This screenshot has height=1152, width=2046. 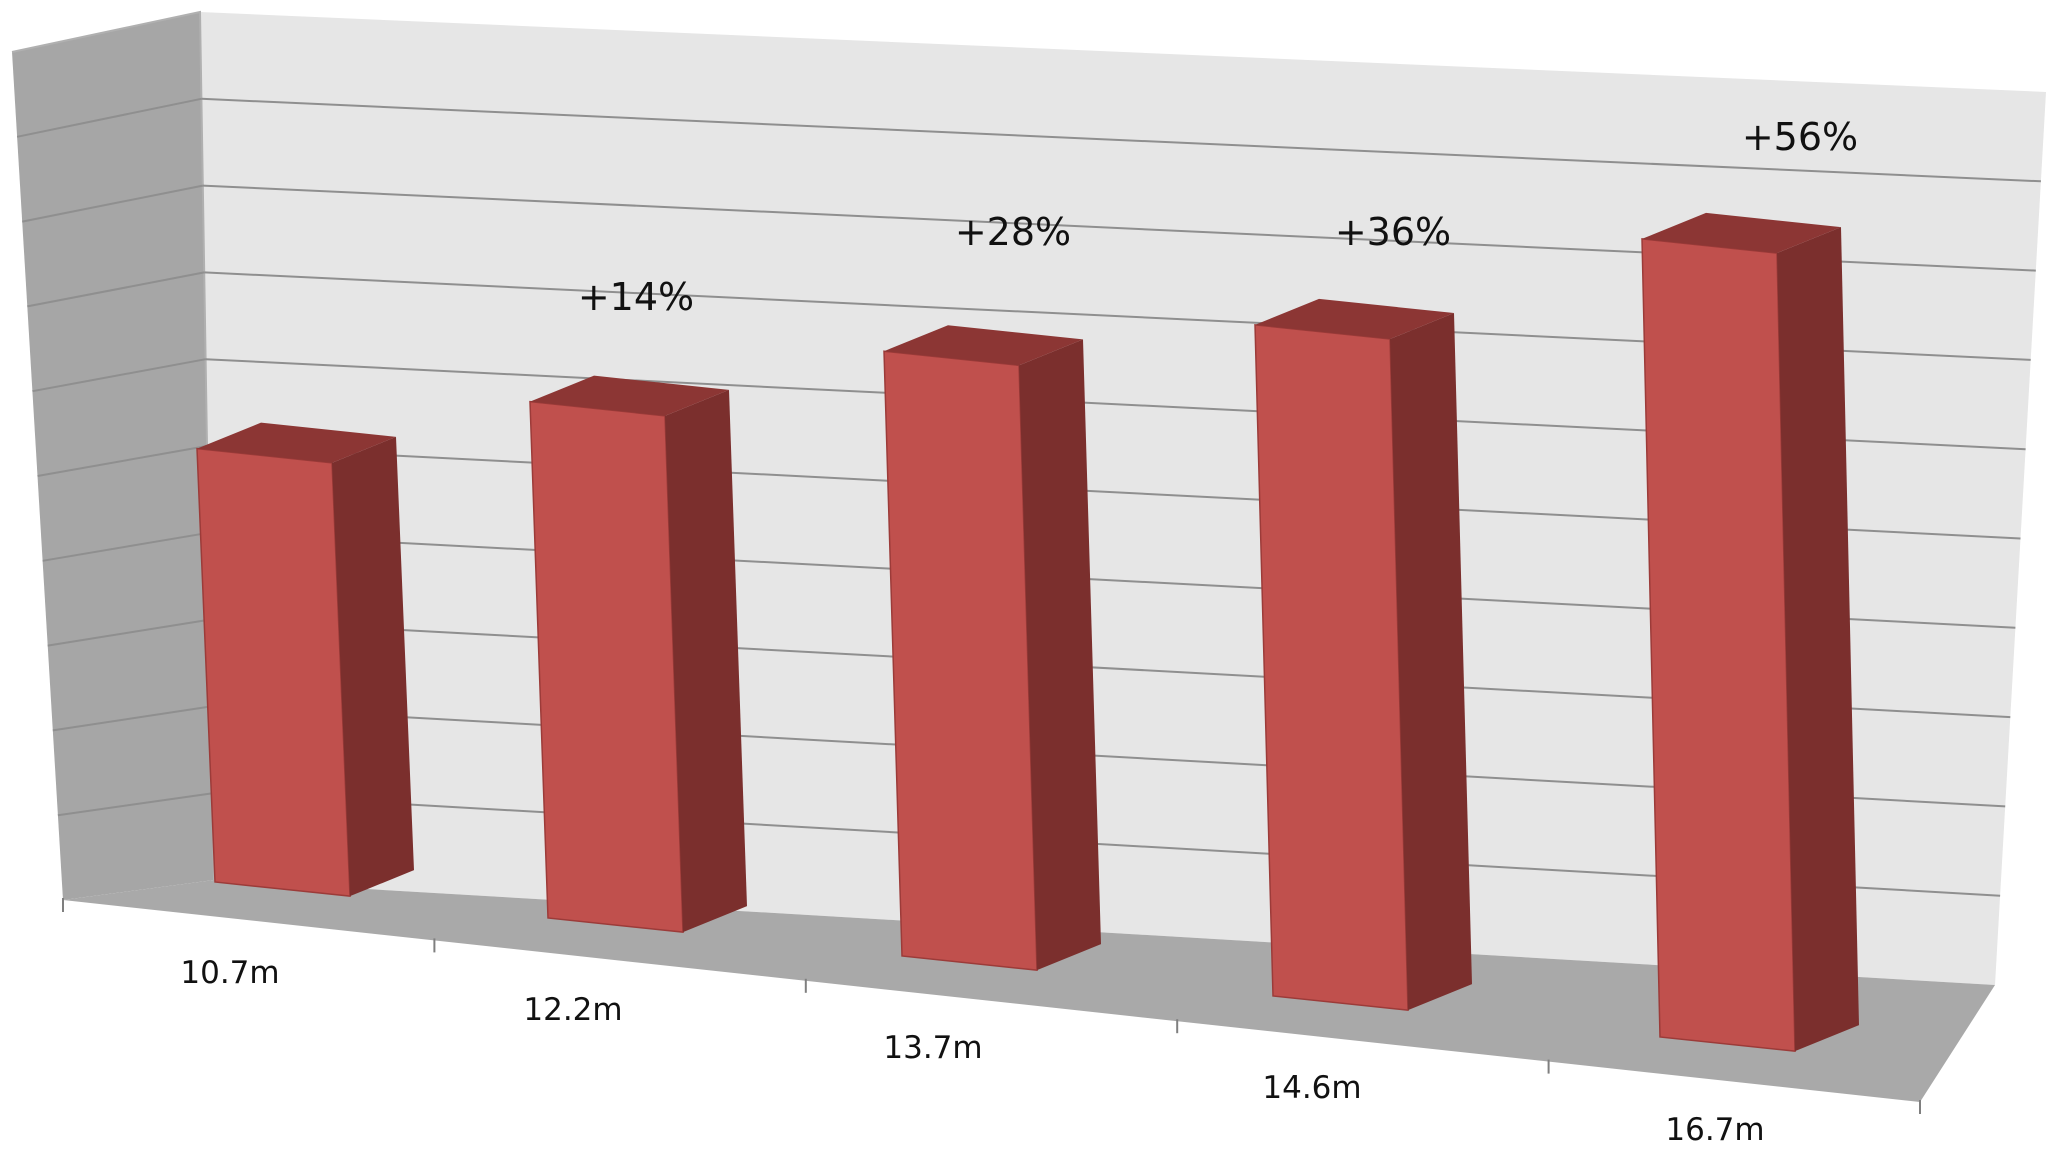 I want to click on data-labels: +14% +28% +36% +56%, so click(x=1218, y=217).